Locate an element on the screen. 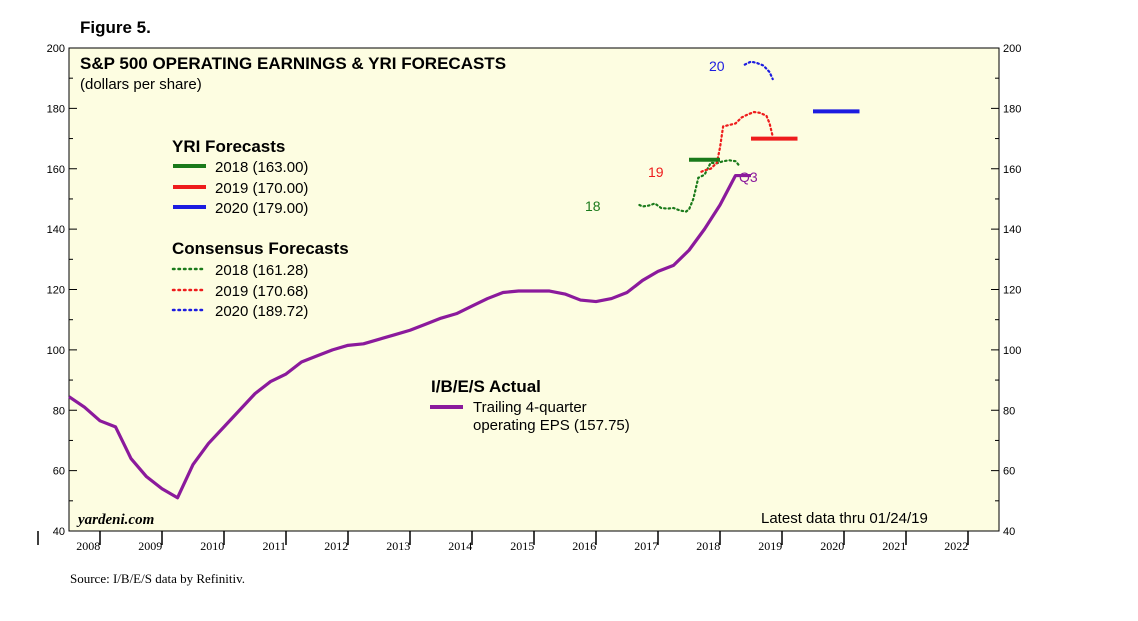  left-y-axis: 40 60 80 100 120 140 160 180 200 is located at coordinates (62, 290).